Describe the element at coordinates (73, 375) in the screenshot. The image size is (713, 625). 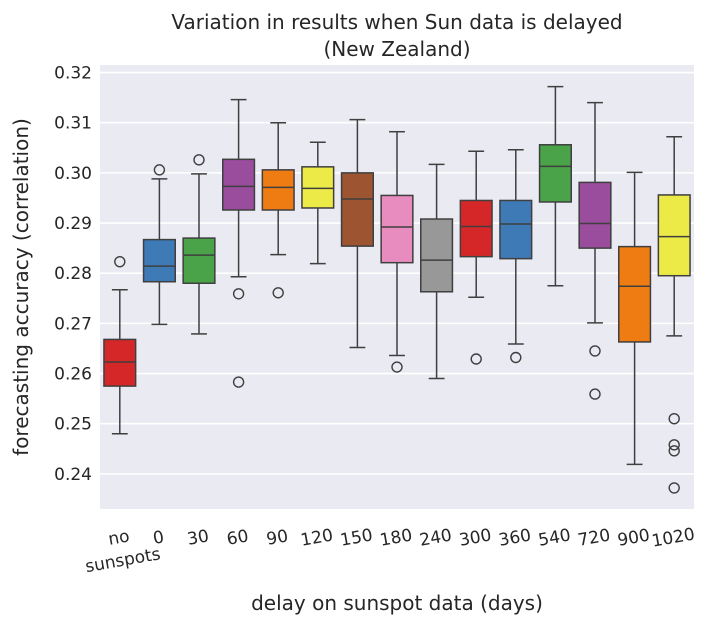
I see `y-tick-label: 0.26` at that location.